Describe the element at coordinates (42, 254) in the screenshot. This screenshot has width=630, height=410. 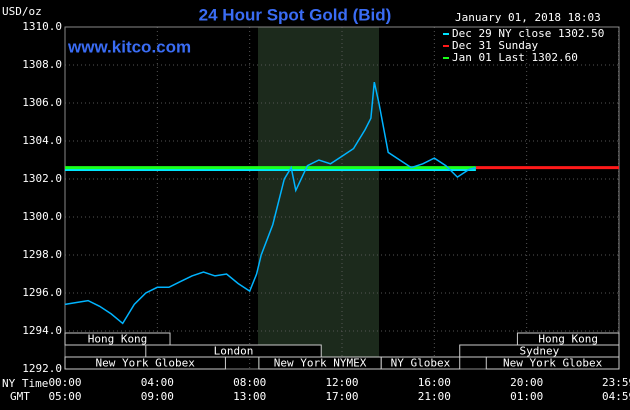
I see `y-tick-label: 1298.0` at that location.